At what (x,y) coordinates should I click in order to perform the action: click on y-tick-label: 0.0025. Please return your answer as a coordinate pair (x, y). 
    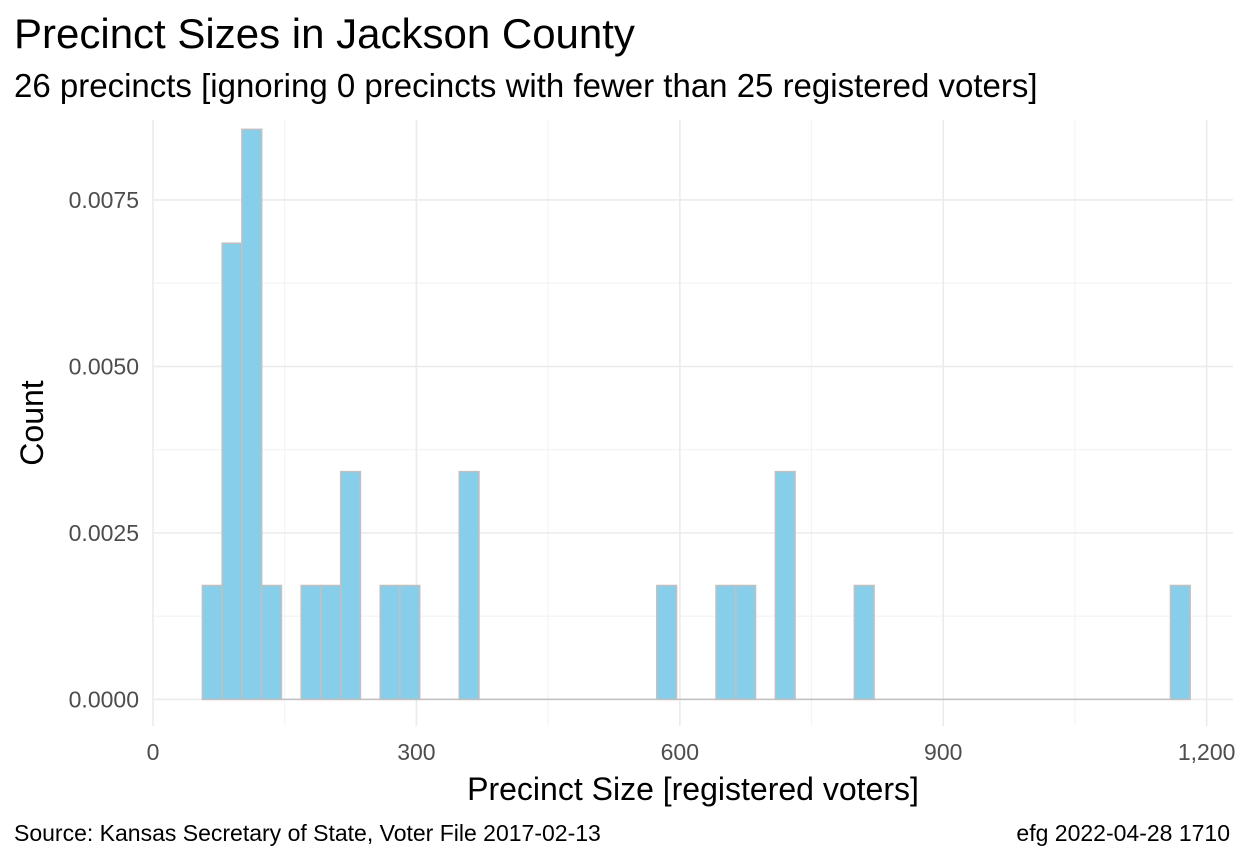
    Looking at the image, I should click on (104, 533).